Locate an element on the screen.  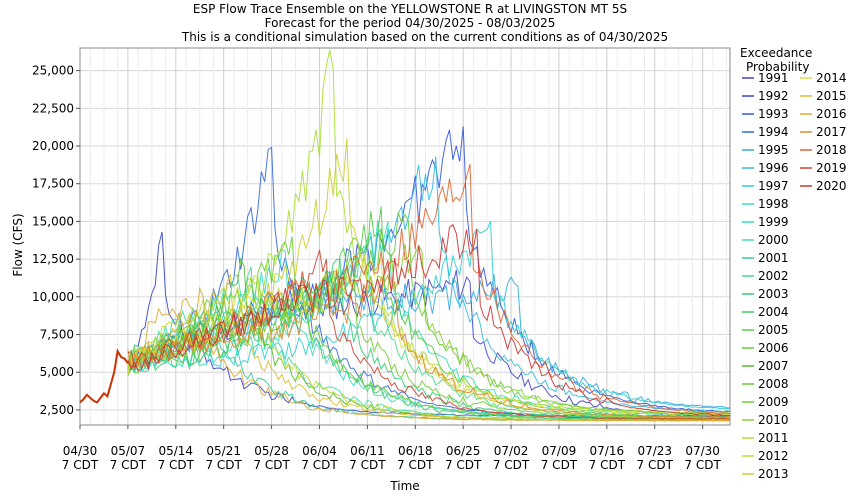
y-tick-label: 20,000 is located at coordinates (53, 146).